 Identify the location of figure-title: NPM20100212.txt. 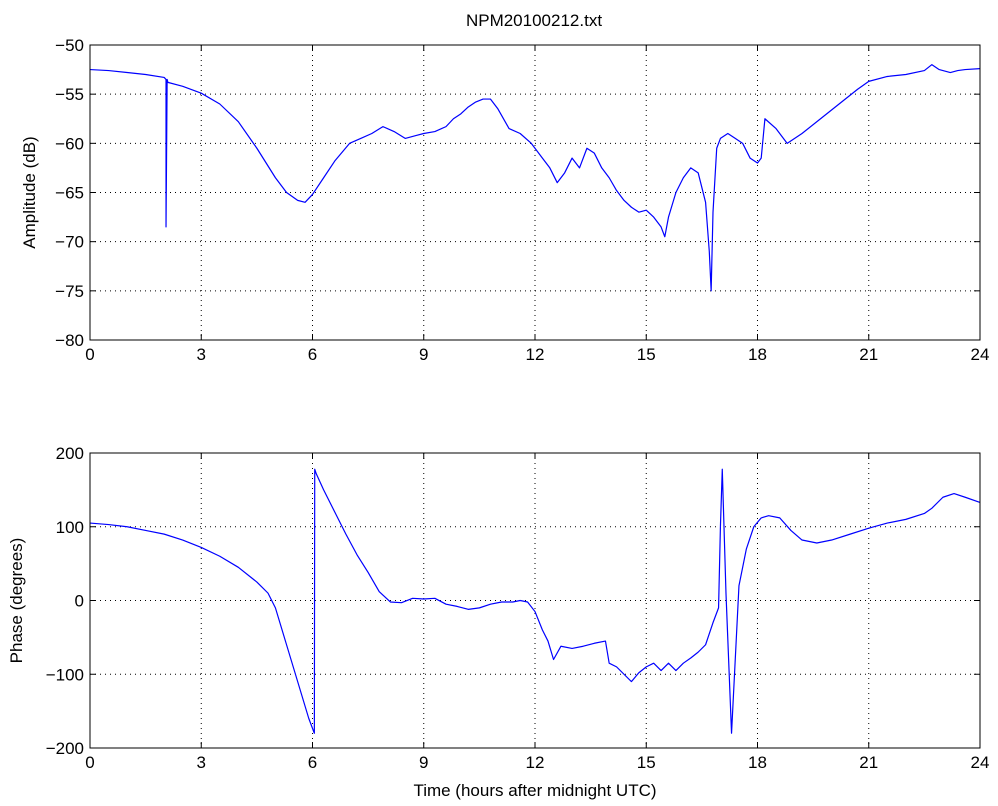
(534, 20).